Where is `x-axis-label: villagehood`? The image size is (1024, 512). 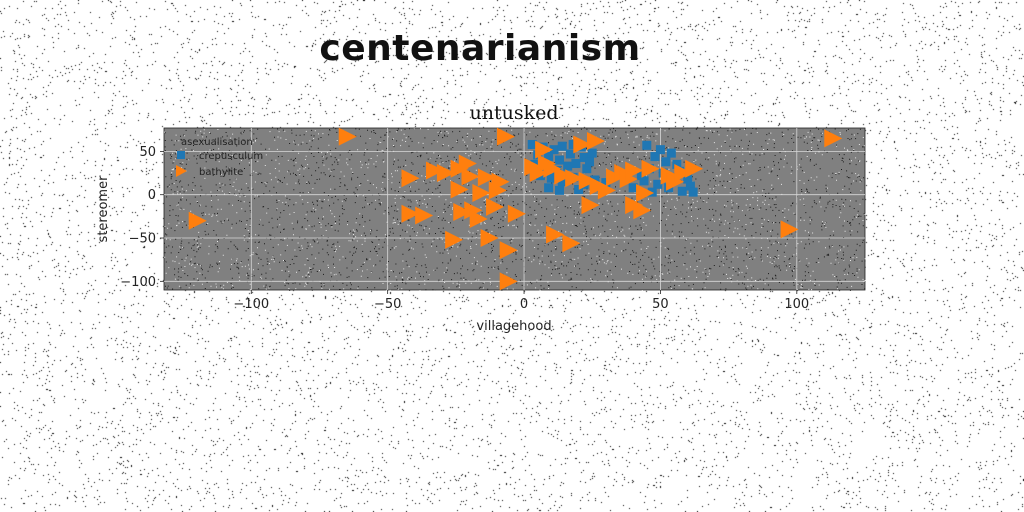
x-axis-label: villagehood is located at coordinates (513, 326).